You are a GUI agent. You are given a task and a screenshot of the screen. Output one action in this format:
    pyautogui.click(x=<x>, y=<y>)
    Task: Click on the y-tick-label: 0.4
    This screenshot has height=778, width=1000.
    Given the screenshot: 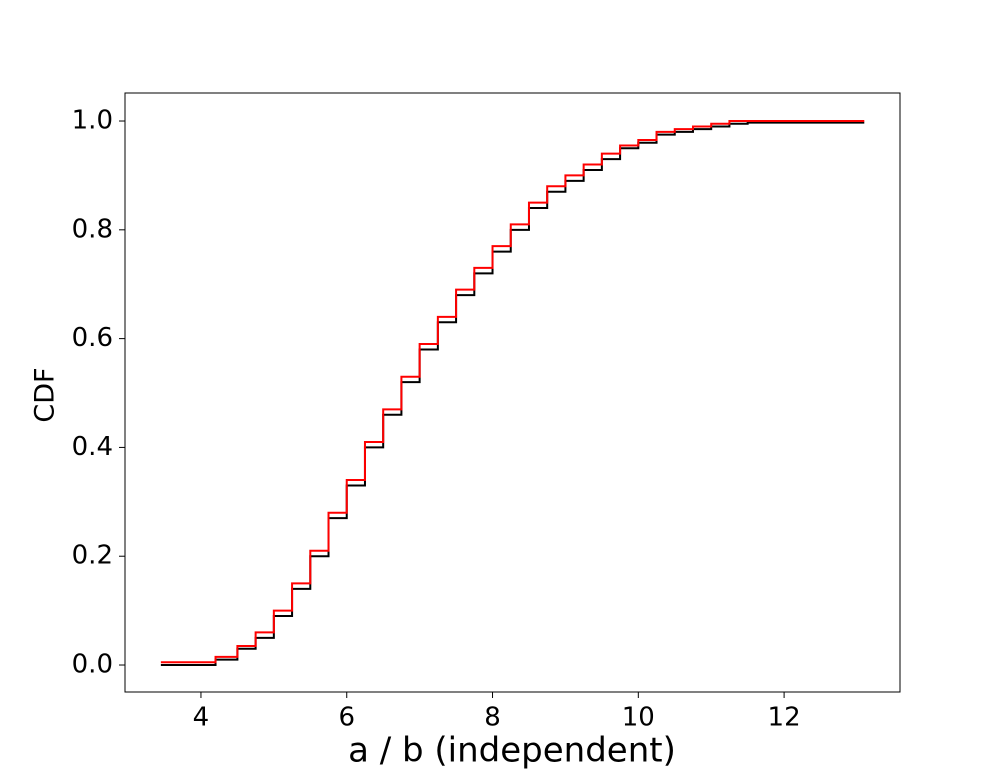 What is the action you would take?
    pyautogui.click(x=92, y=447)
    